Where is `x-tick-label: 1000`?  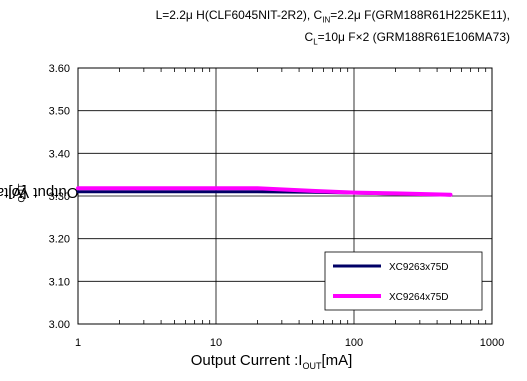
x-tick-label: 1000 is located at coordinates (492, 343).